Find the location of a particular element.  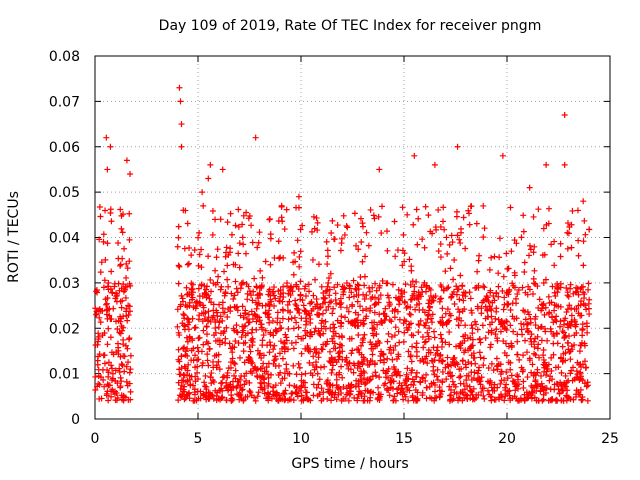

y-tick-label: 0.05 is located at coordinates (64, 193).